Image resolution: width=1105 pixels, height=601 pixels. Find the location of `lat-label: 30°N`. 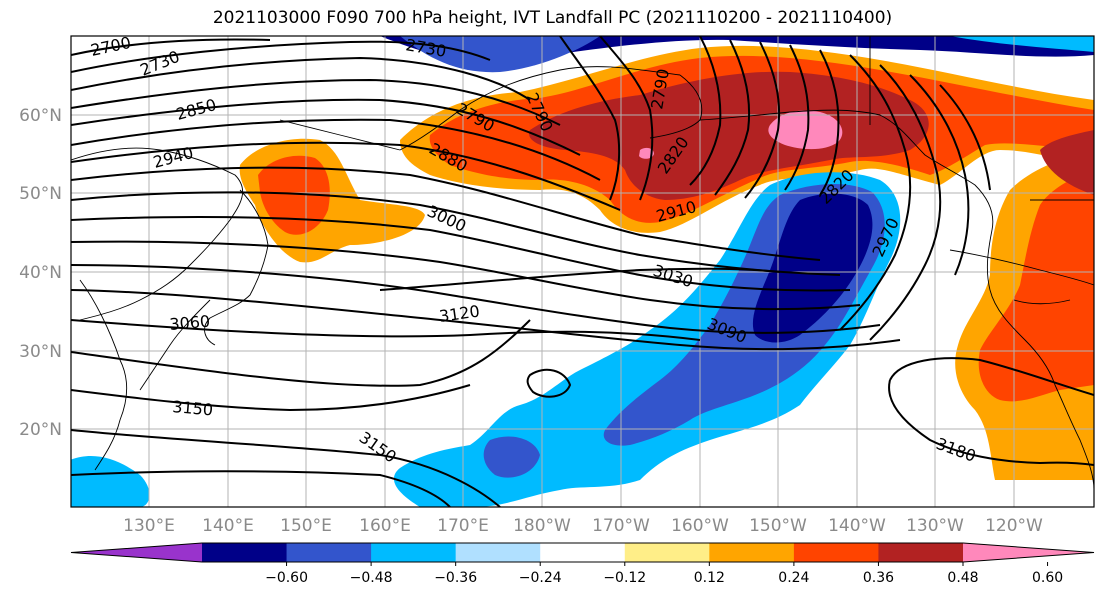

lat-label: 30°N is located at coordinates (40, 352).